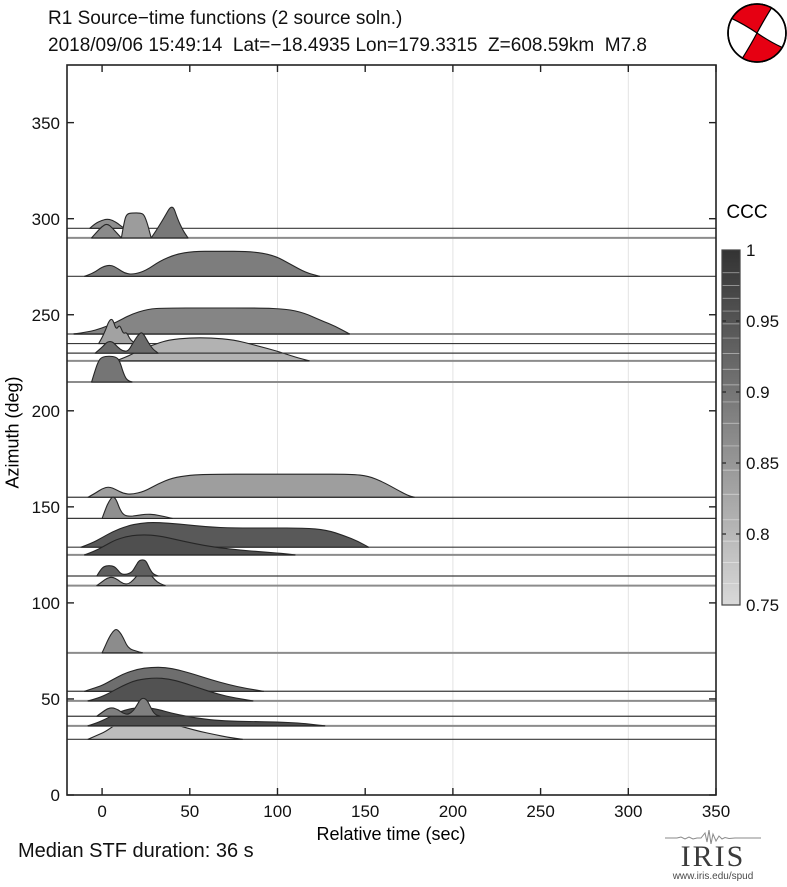  Describe the element at coordinates (391, 834) in the screenshot. I see `x-axis-label: Relative time (sec)` at that location.